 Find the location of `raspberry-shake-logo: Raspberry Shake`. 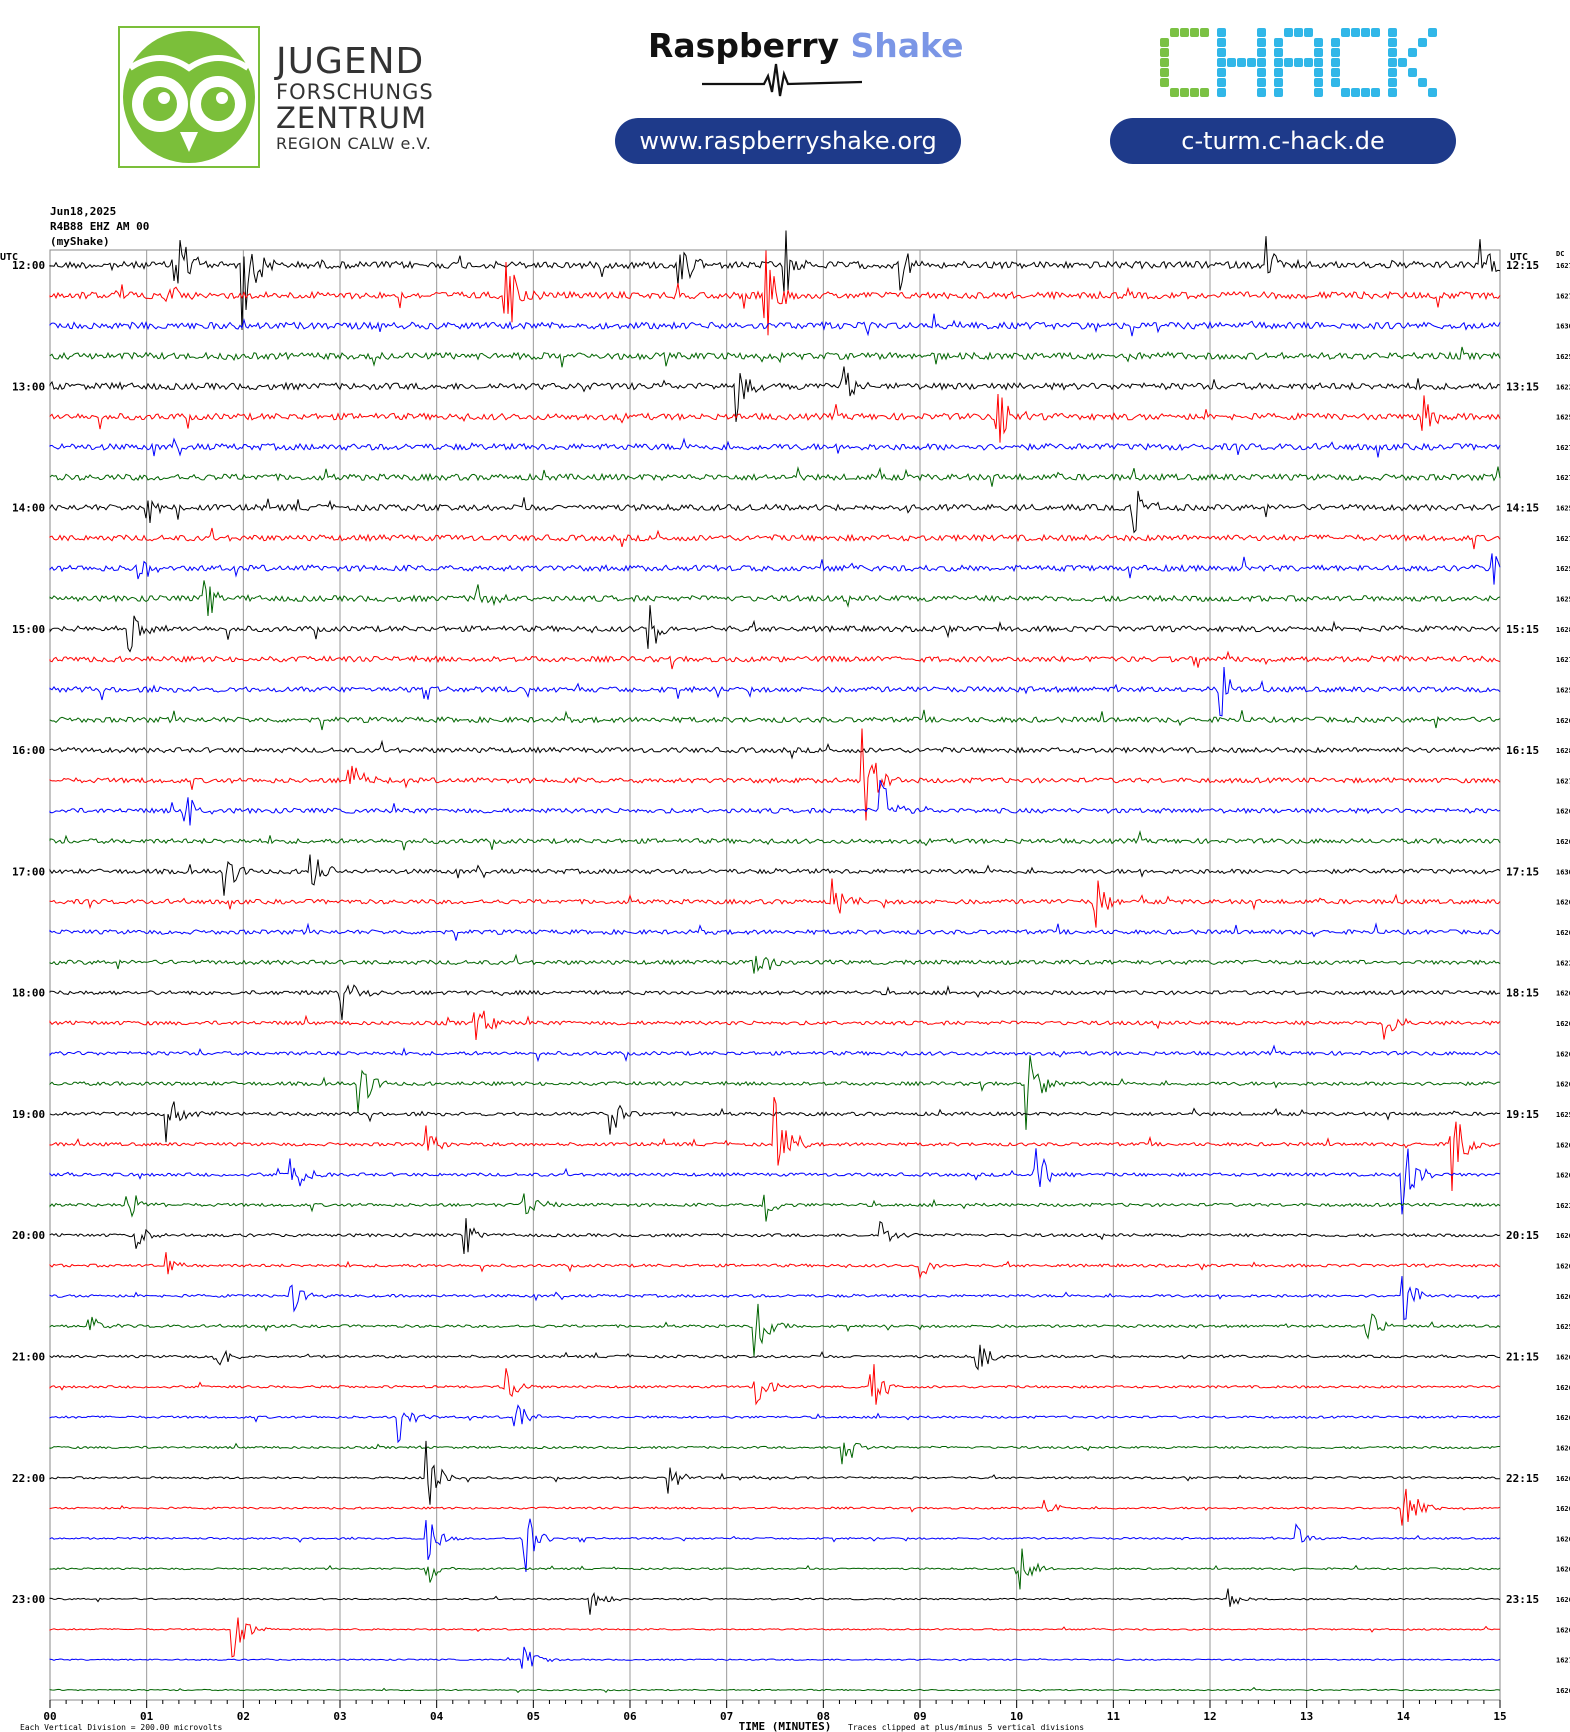

raspberry-shake-logo: Raspberry Shake is located at coordinates (790, 95).